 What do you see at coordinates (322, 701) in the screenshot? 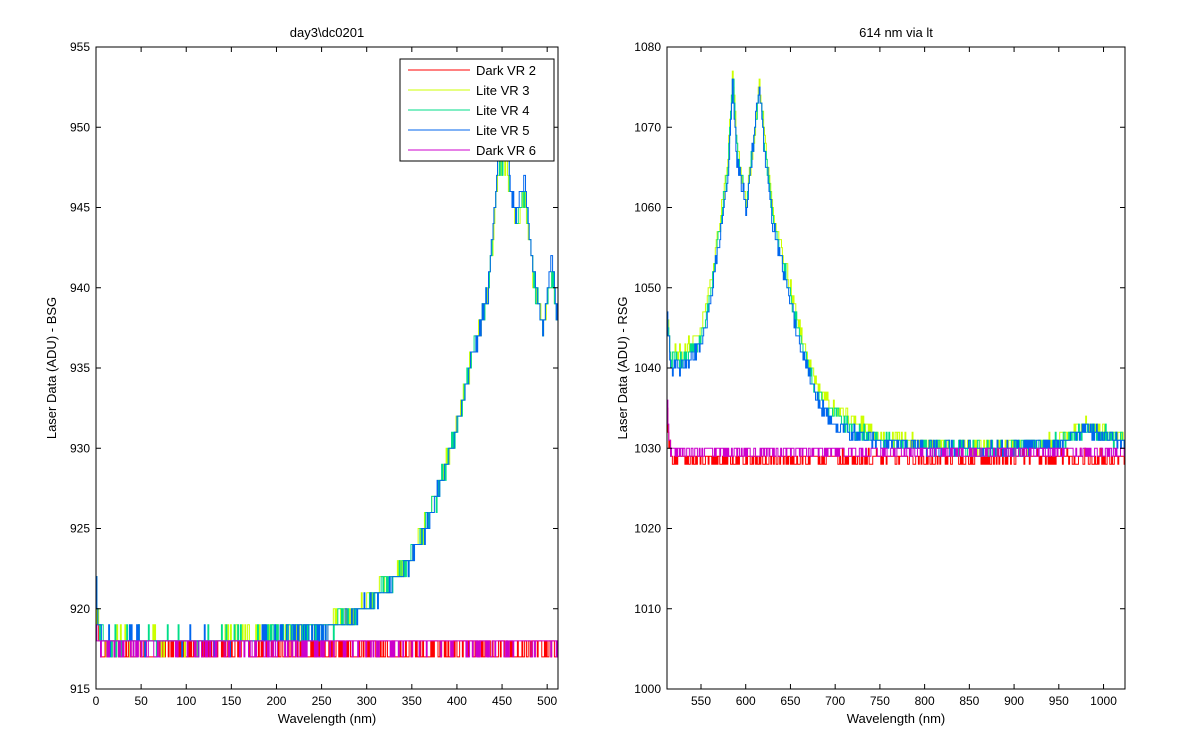
I see `x-tick-label: 250` at bounding box center [322, 701].